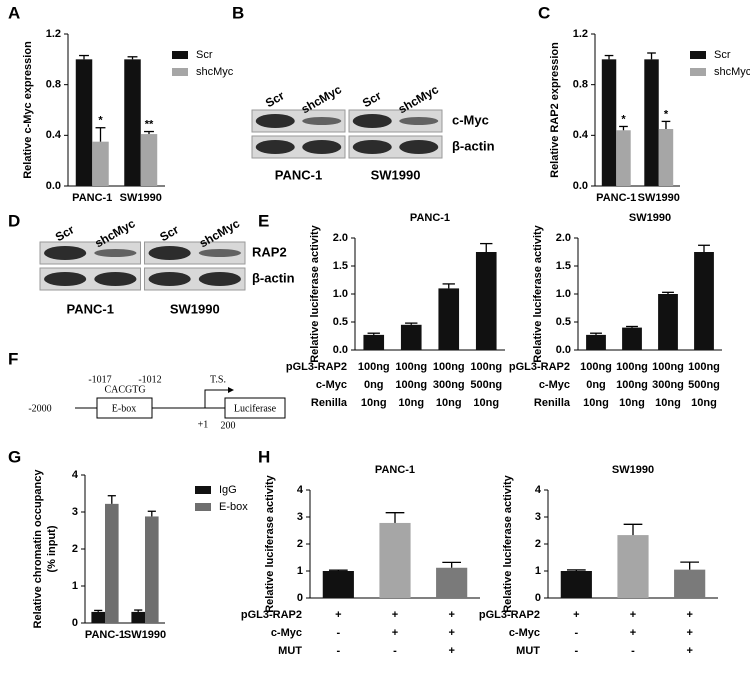 The height and width of the screenshot is (697, 750). Describe the element at coordinates (263, 220) in the screenshot. I see `panel-label: E` at that location.